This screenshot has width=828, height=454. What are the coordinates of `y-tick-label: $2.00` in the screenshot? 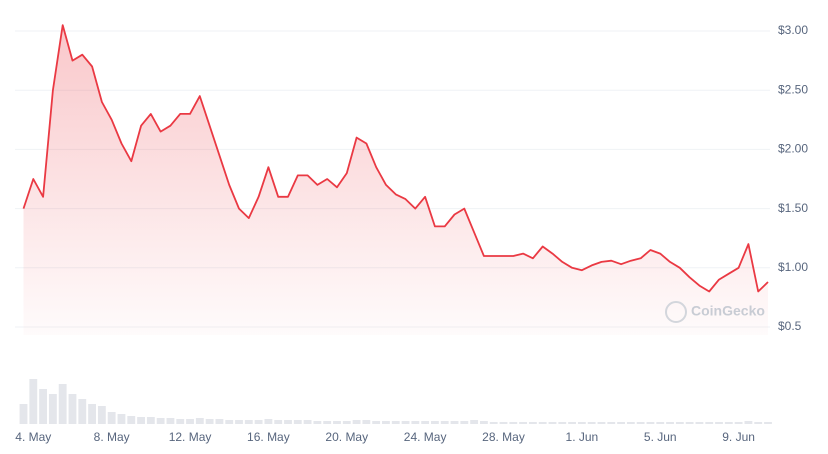 It's located at (793, 149).